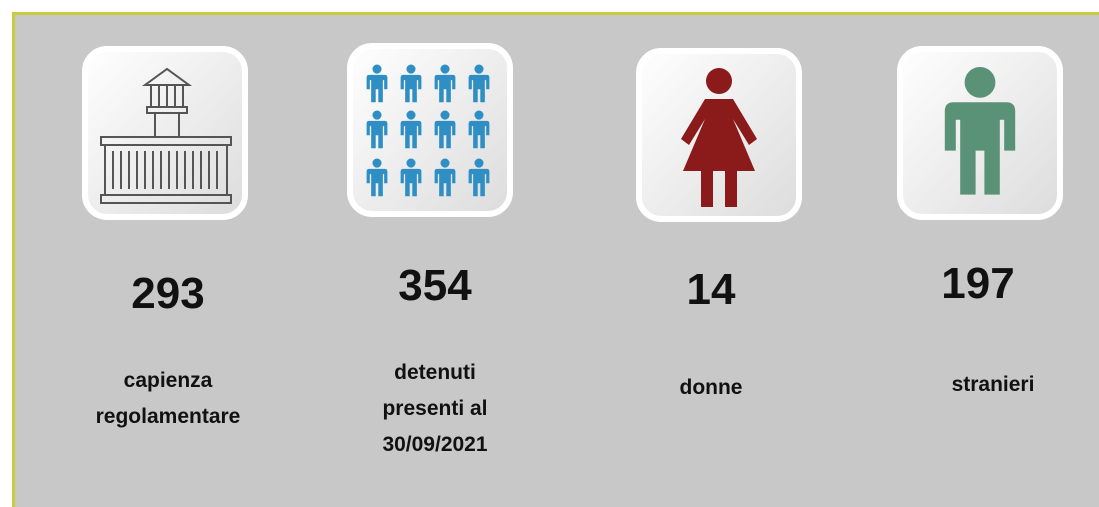 This screenshot has height=507, width=1099. Describe the element at coordinates (978, 283) in the screenshot. I see `stat-value: 197` at that location.